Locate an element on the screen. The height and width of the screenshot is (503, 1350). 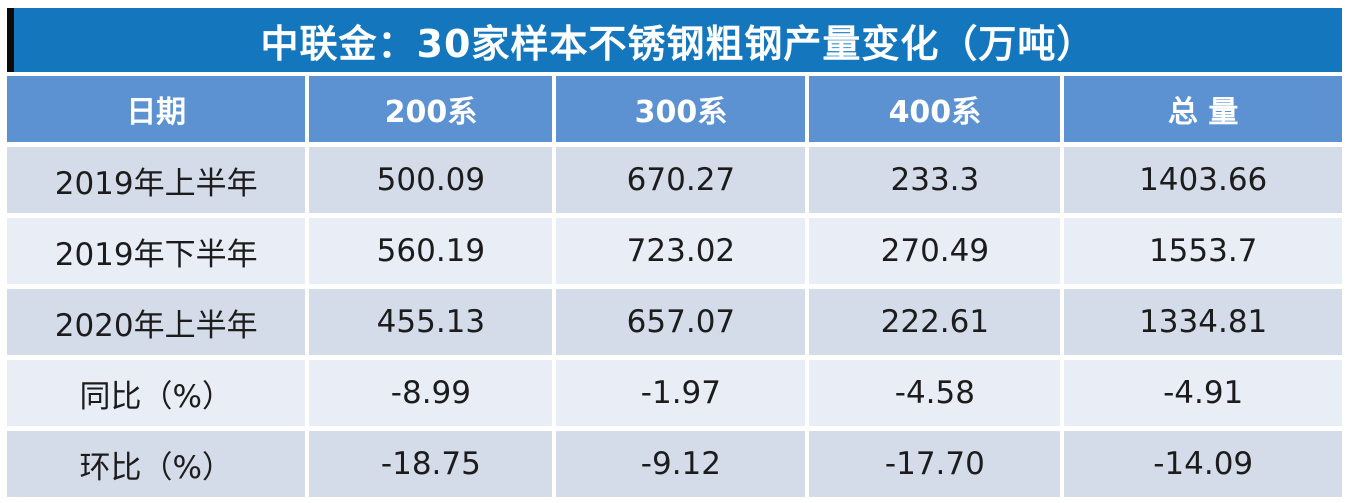
table-cell: 270.49 is located at coordinates (935, 251).